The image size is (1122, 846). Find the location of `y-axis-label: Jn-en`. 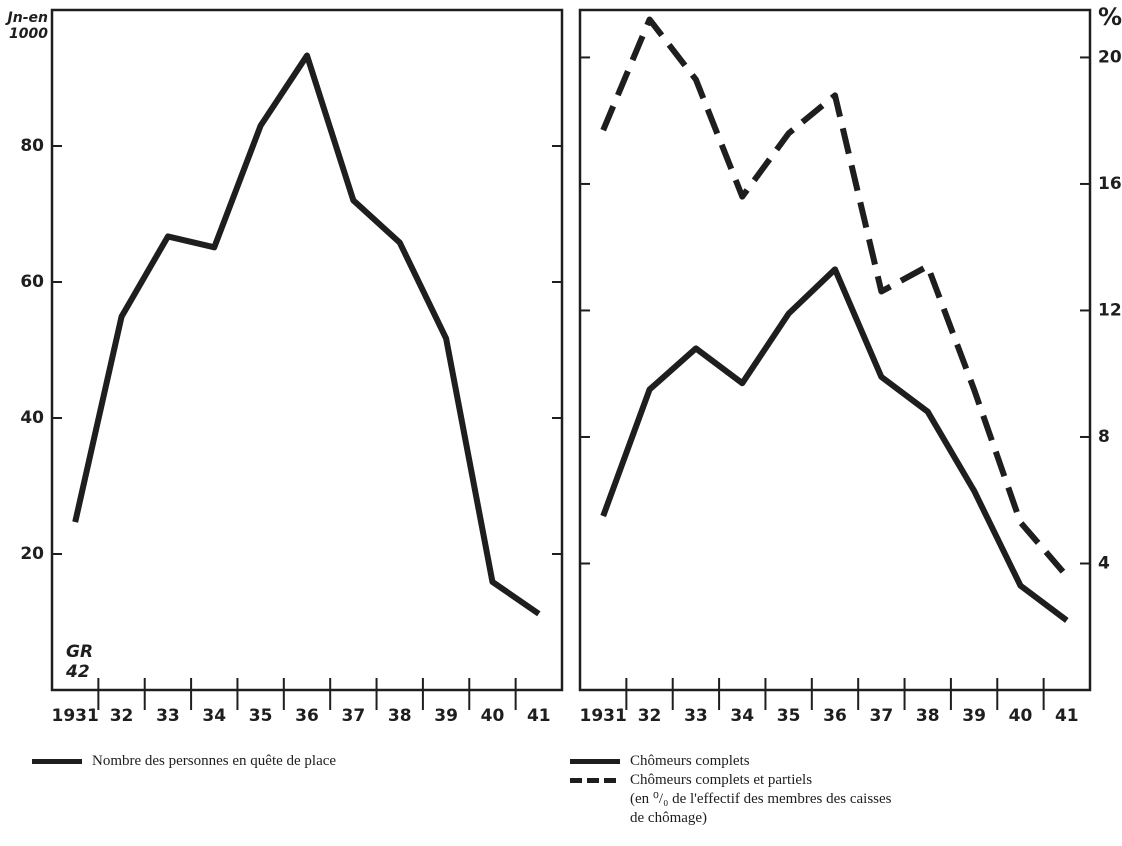

y-axis-label: Jn-en is located at coordinates (26, 18).